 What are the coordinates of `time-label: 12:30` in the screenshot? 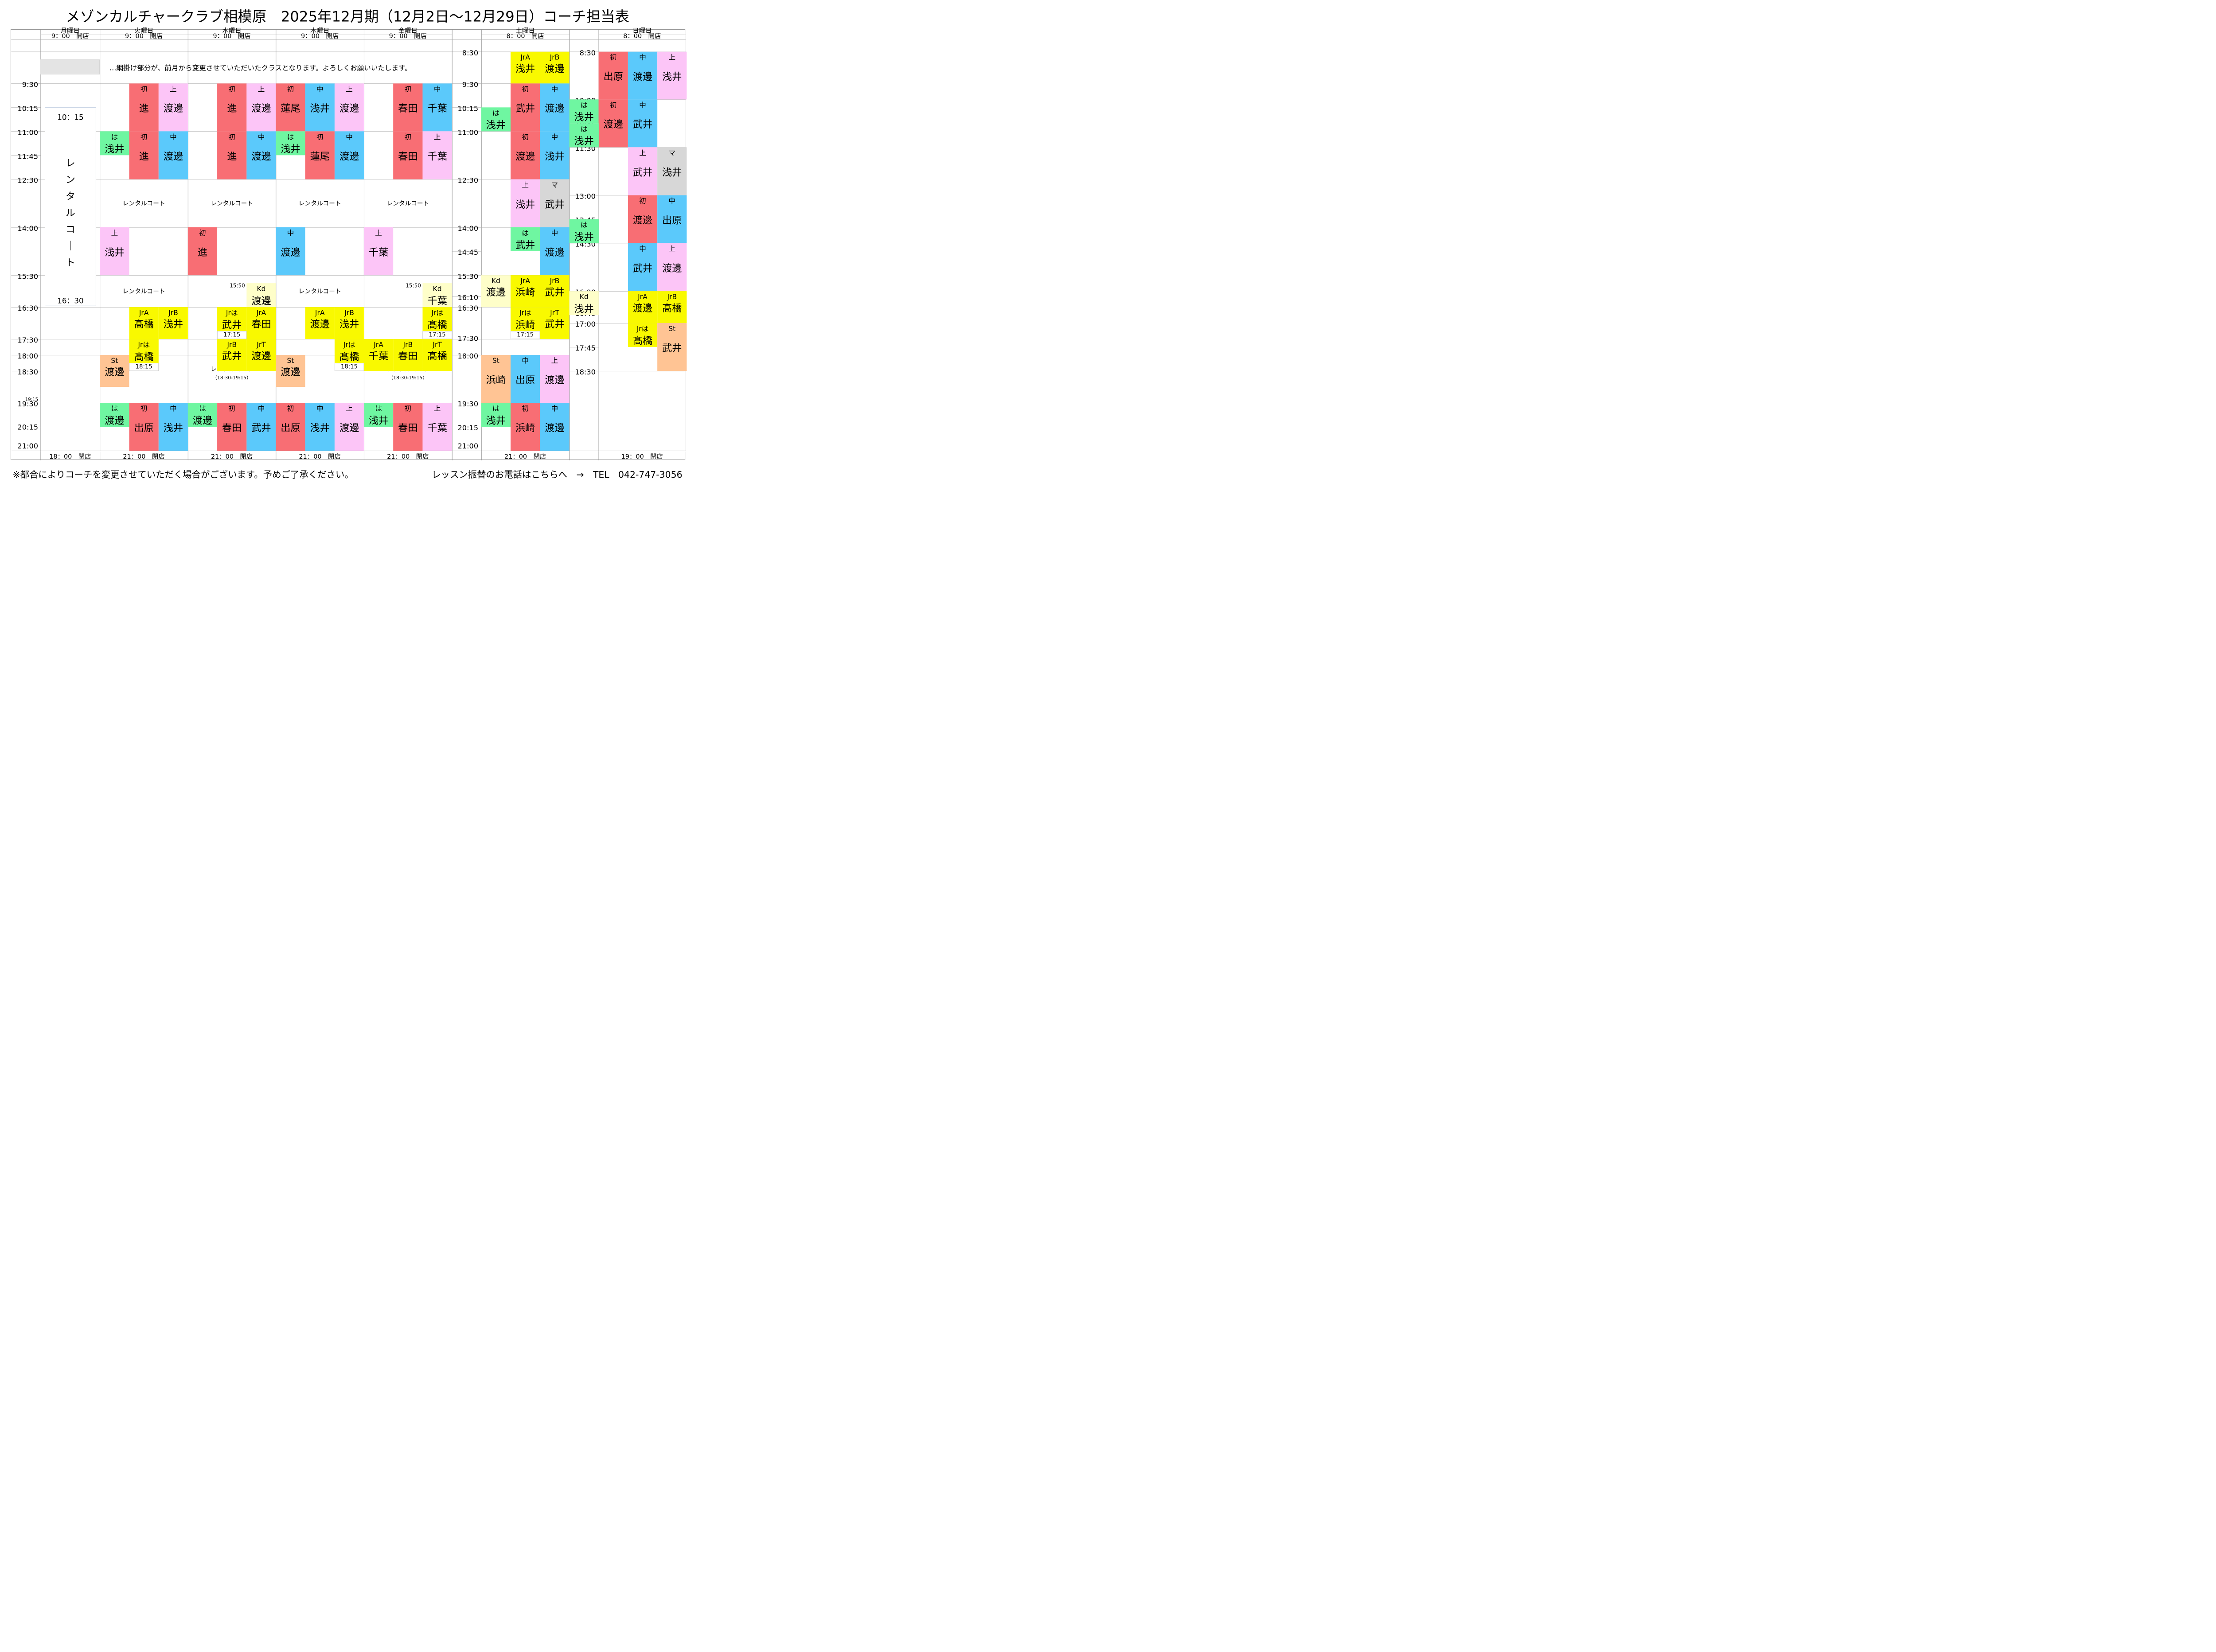 It's located at (468, 180).